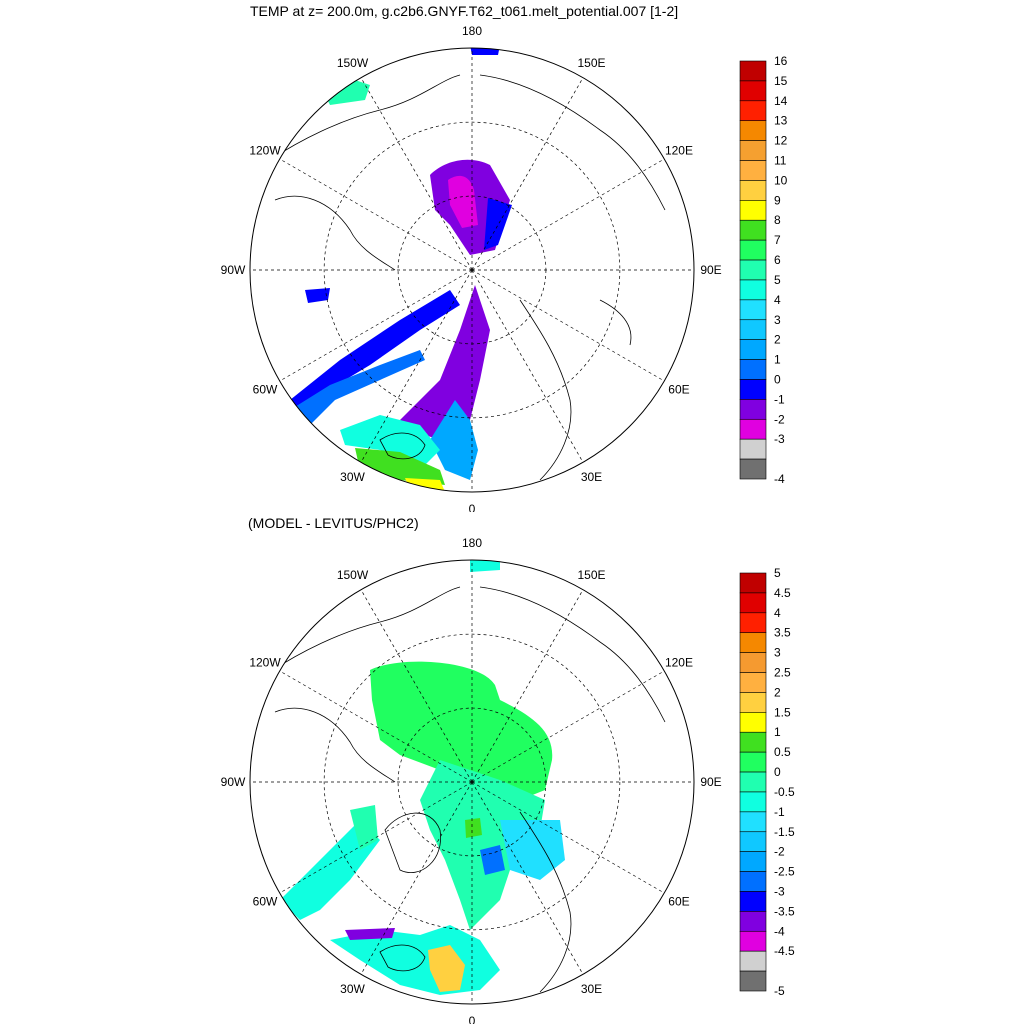  Describe the element at coordinates (591, 477) in the screenshot. I see `longitude-label: 30E` at that location.